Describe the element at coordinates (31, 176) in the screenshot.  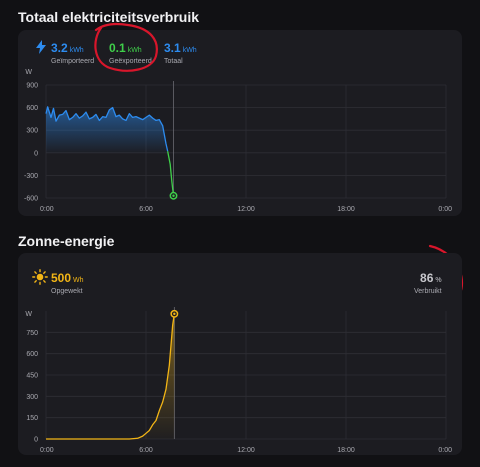
I see `y-tick-label: -300` at that location.